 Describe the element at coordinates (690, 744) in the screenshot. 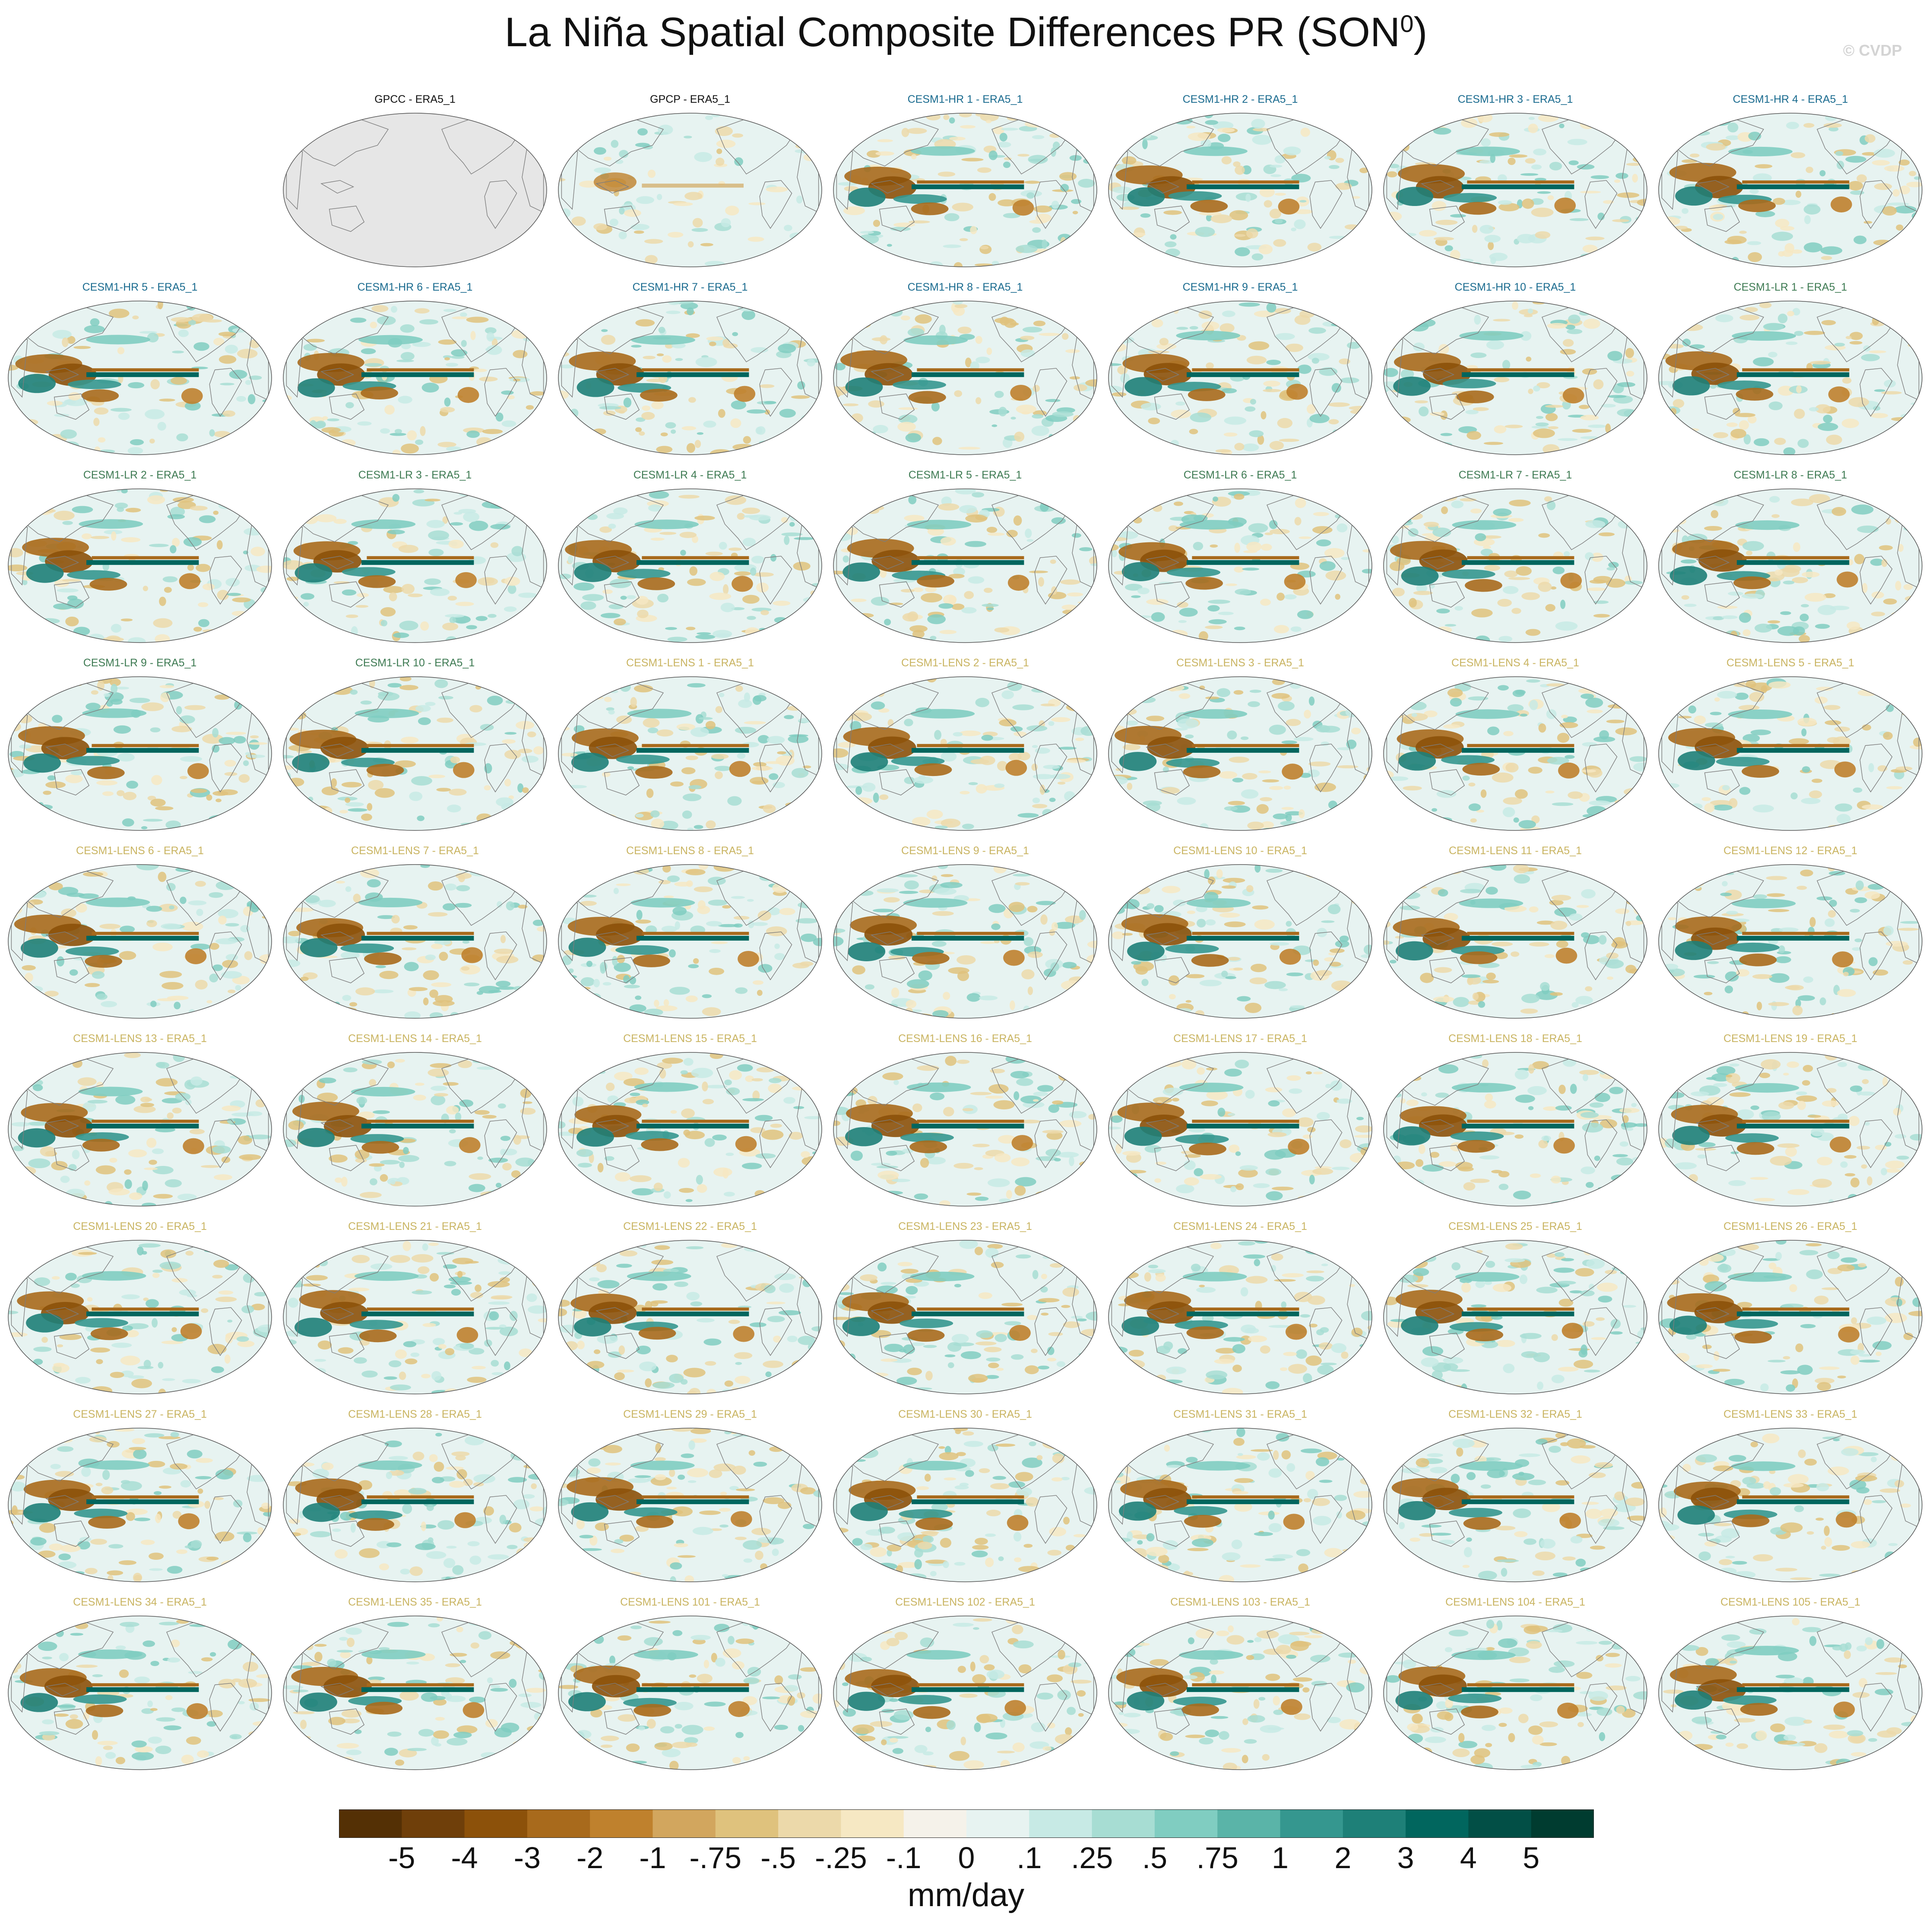

I see `map-panel: CESM1-LENS 1 - ERA5_1` at that location.